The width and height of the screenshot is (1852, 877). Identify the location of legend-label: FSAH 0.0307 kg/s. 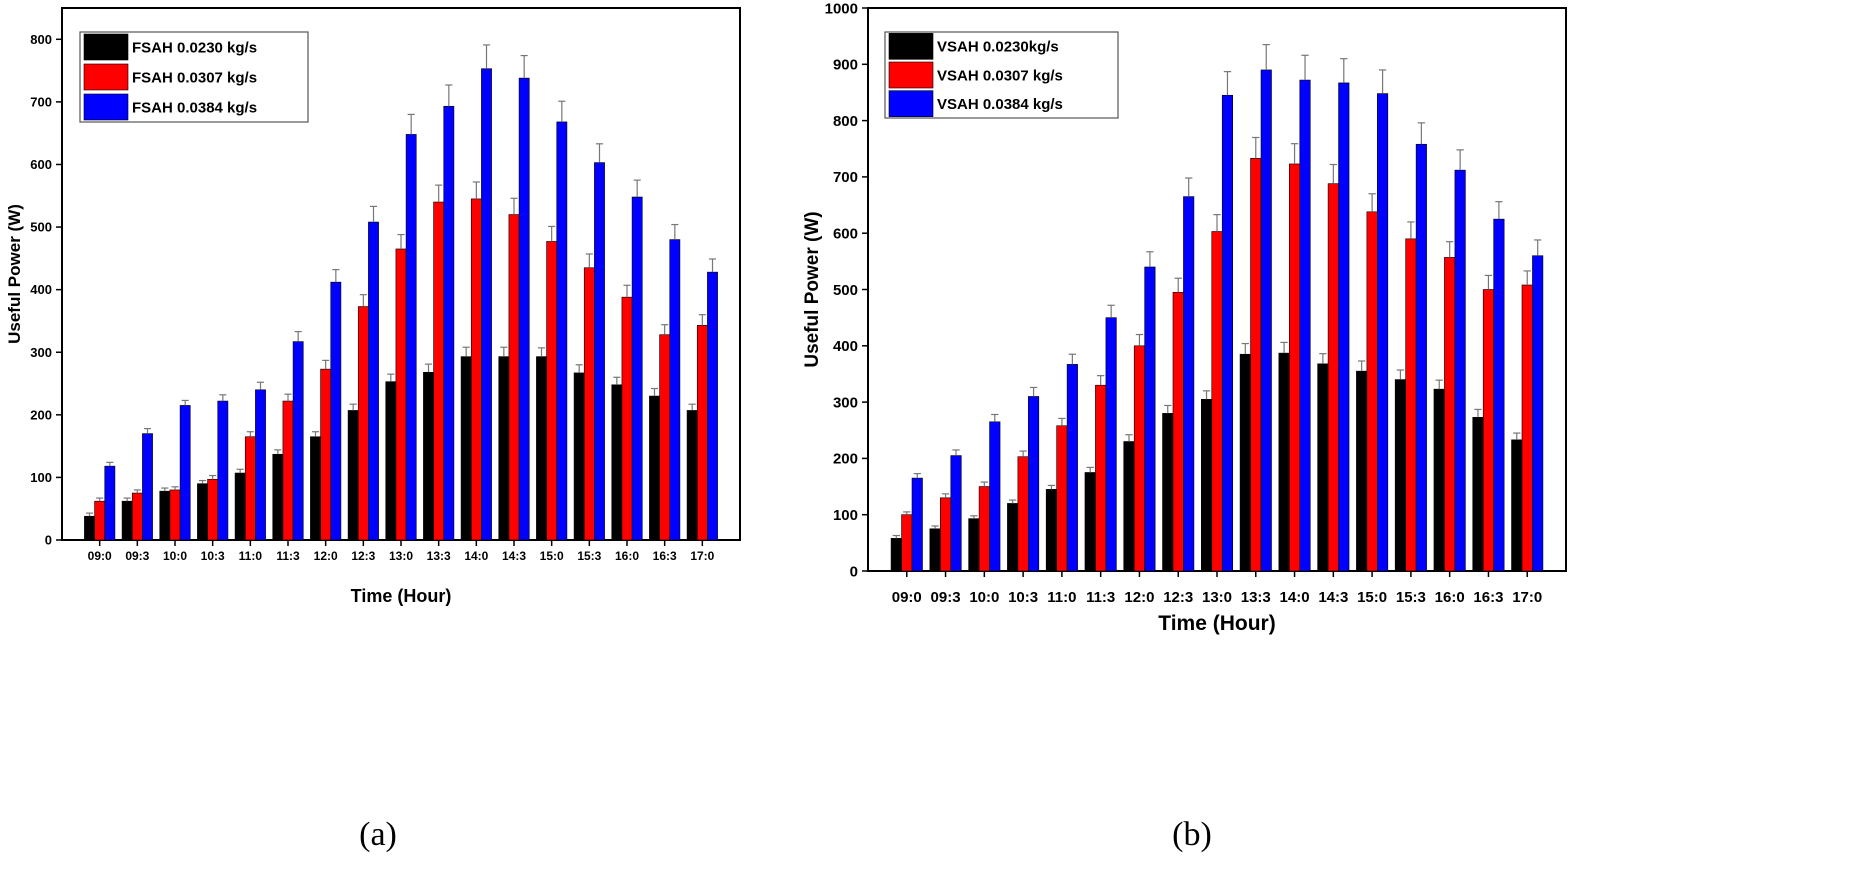
(194, 77).